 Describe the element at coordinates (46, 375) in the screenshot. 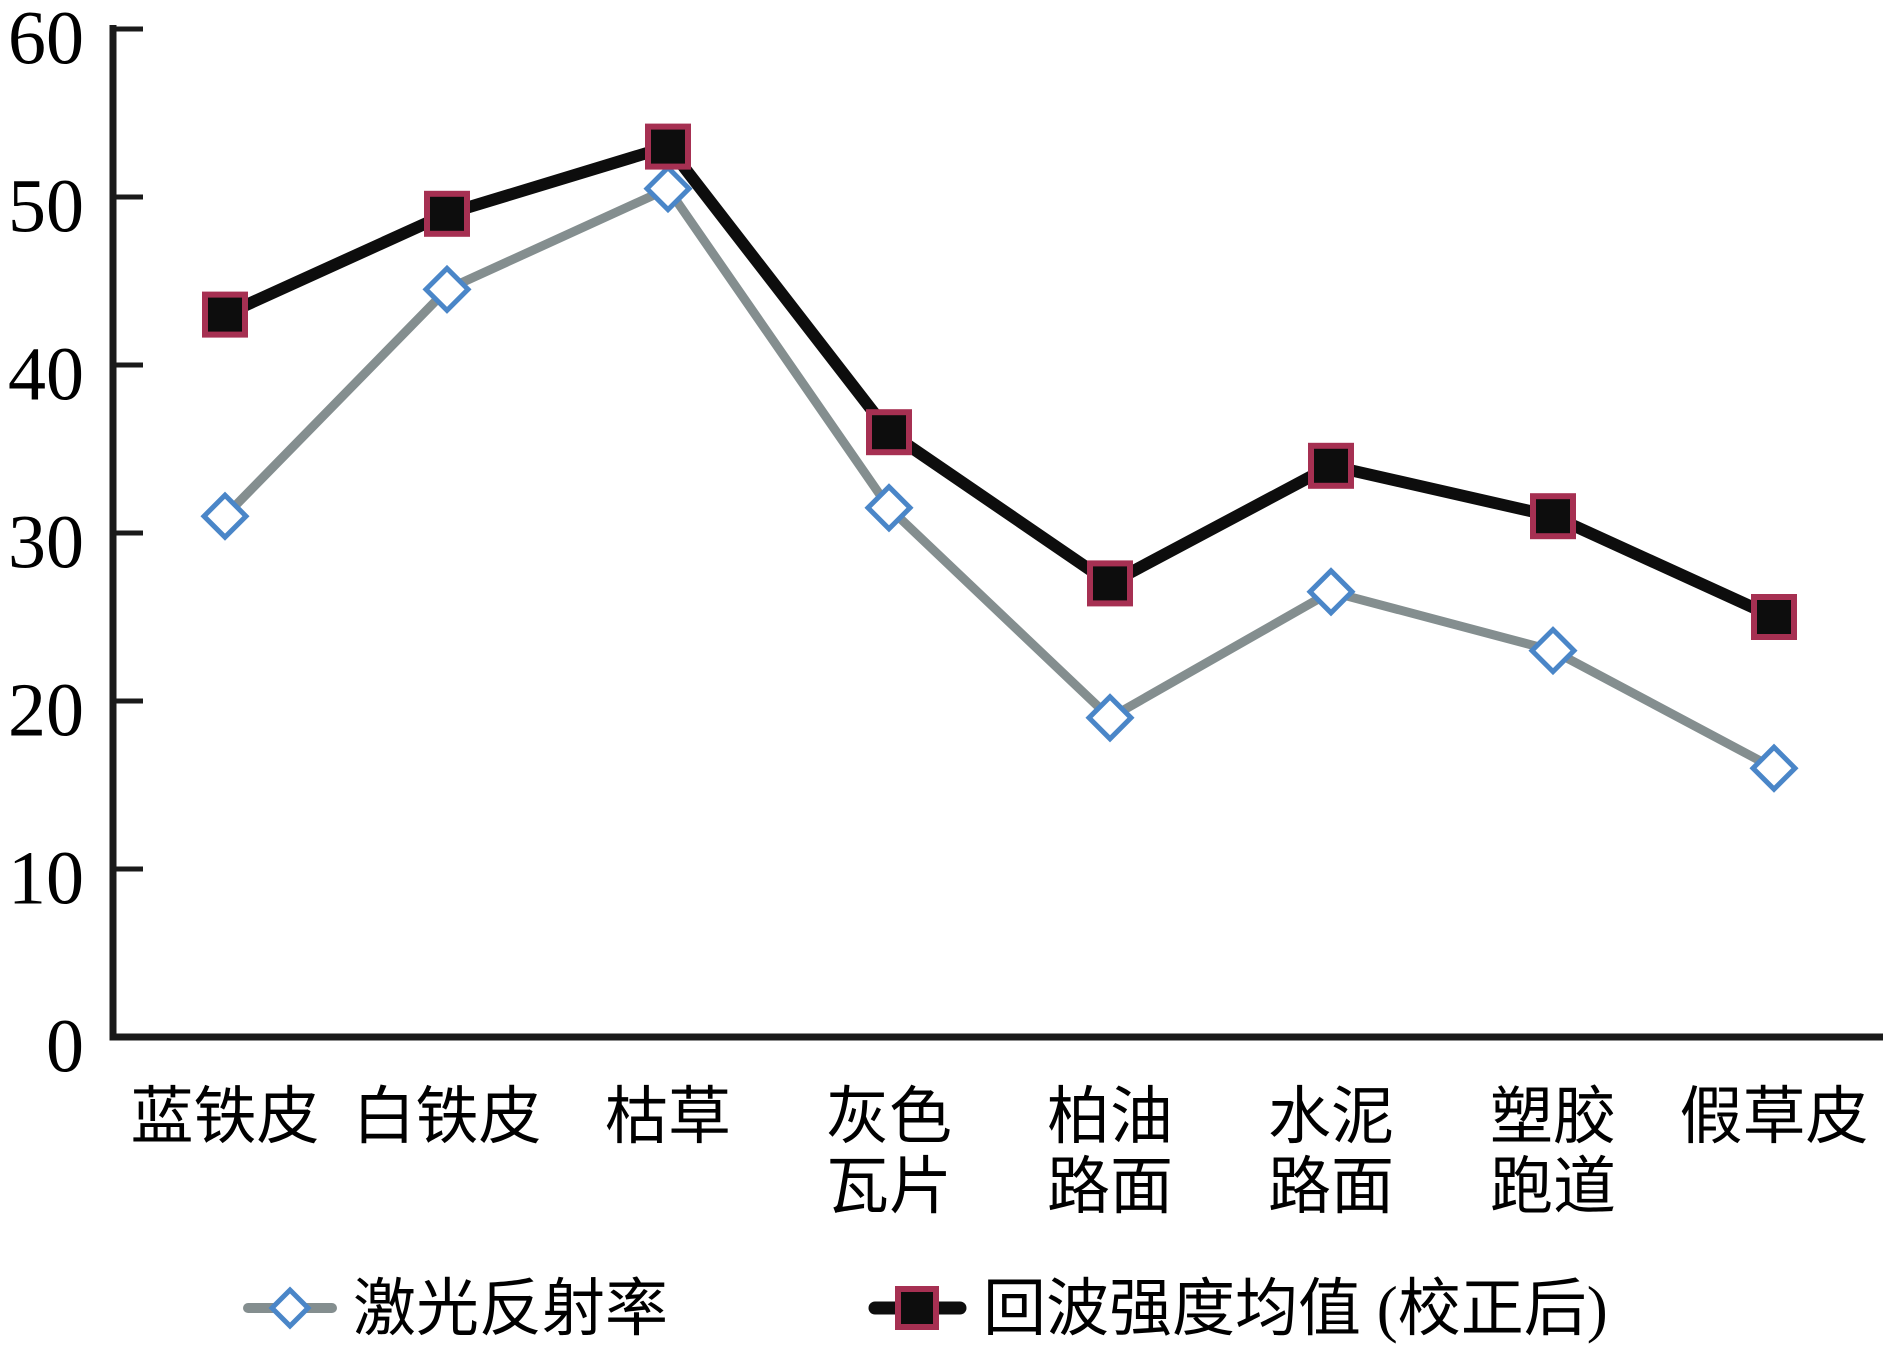

I see `y-tick-label: 40` at that location.